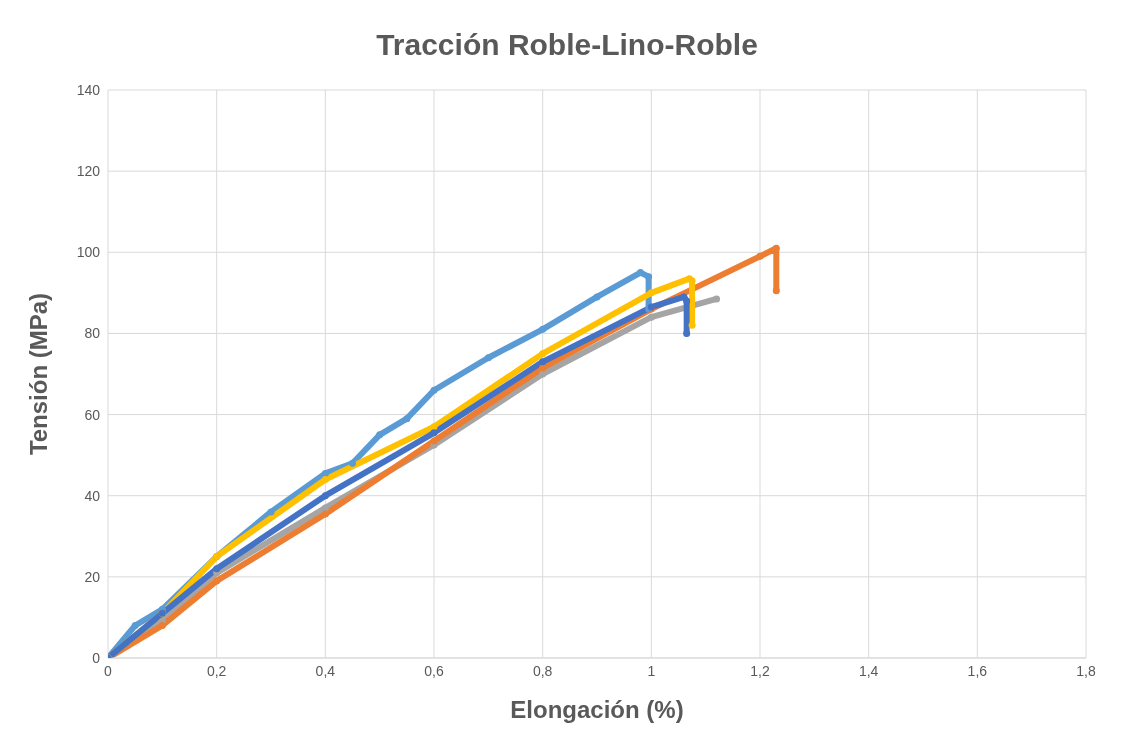 The height and width of the screenshot is (745, 1134). What do you see at coordinates (88, 89) in the screenshot?
I see `y-tick-label: 140` at bounding box center [88, 89].